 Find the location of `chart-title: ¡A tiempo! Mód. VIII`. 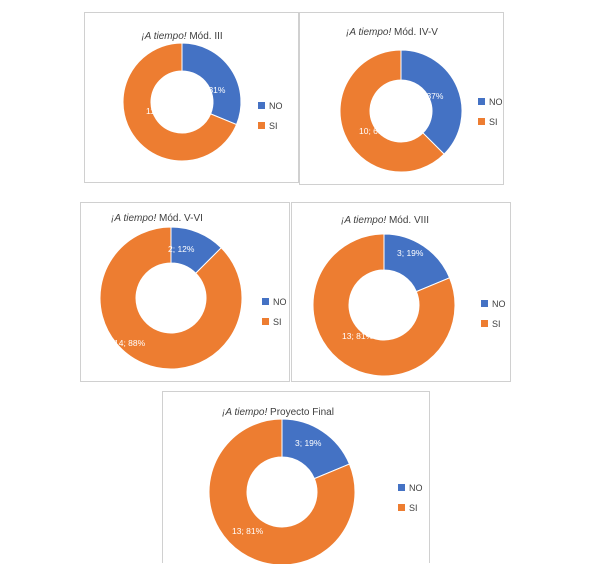

chart-title: ¡A tiempo! Mód. VIII is located at coordinates (385, 220).